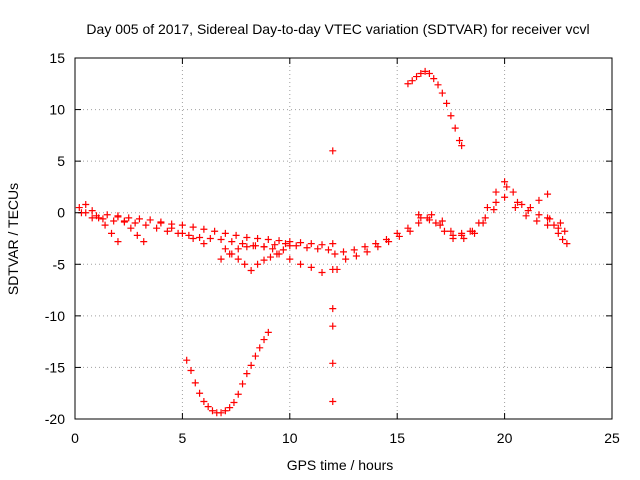 The image size is (640, 480). Describe the element at coordinates (61, 213) in the screenshot. I see `y-tick-label: 0` at that location.